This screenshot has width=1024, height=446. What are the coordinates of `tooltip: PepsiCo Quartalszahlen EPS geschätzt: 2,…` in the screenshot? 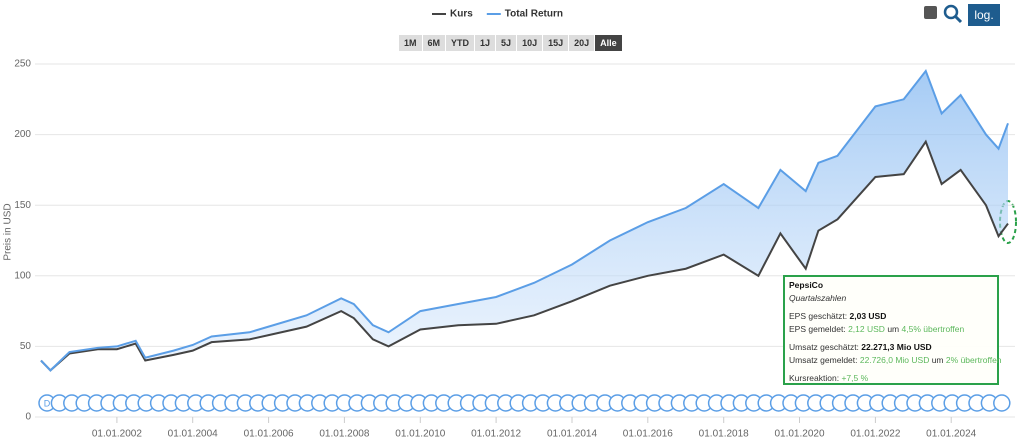 It's located at (892, 330).